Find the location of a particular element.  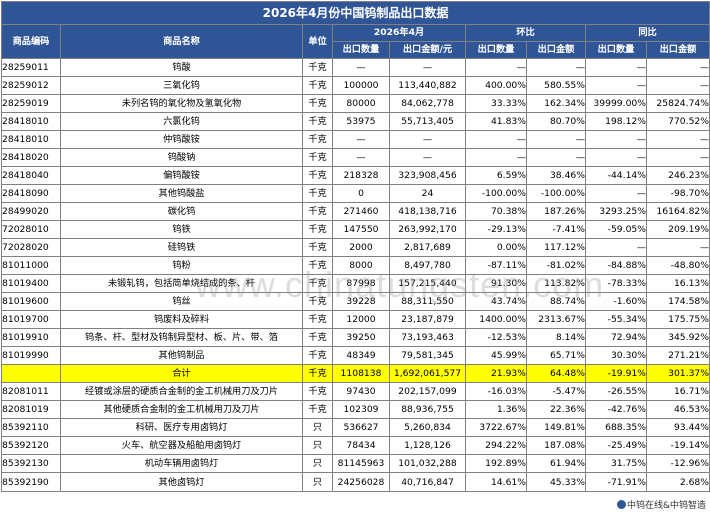

cell-yoy-qty: 3293.25% is located at coordinates (616, 211).